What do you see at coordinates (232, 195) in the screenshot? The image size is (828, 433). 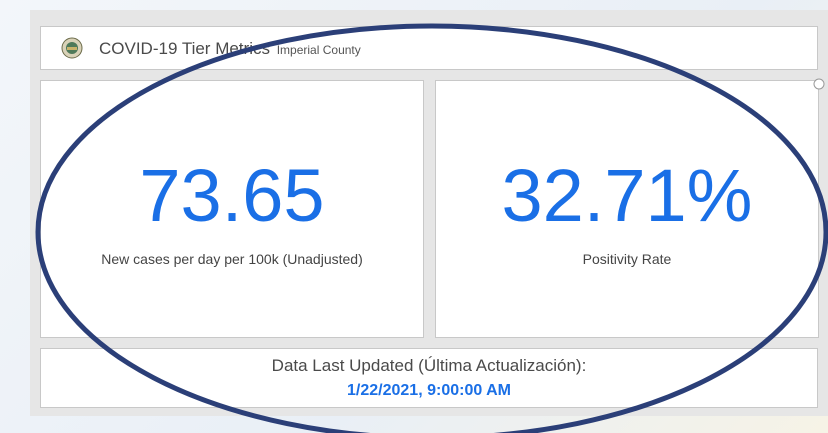 I see `indicator-value: 73.65` at bounding box center [232, 195].